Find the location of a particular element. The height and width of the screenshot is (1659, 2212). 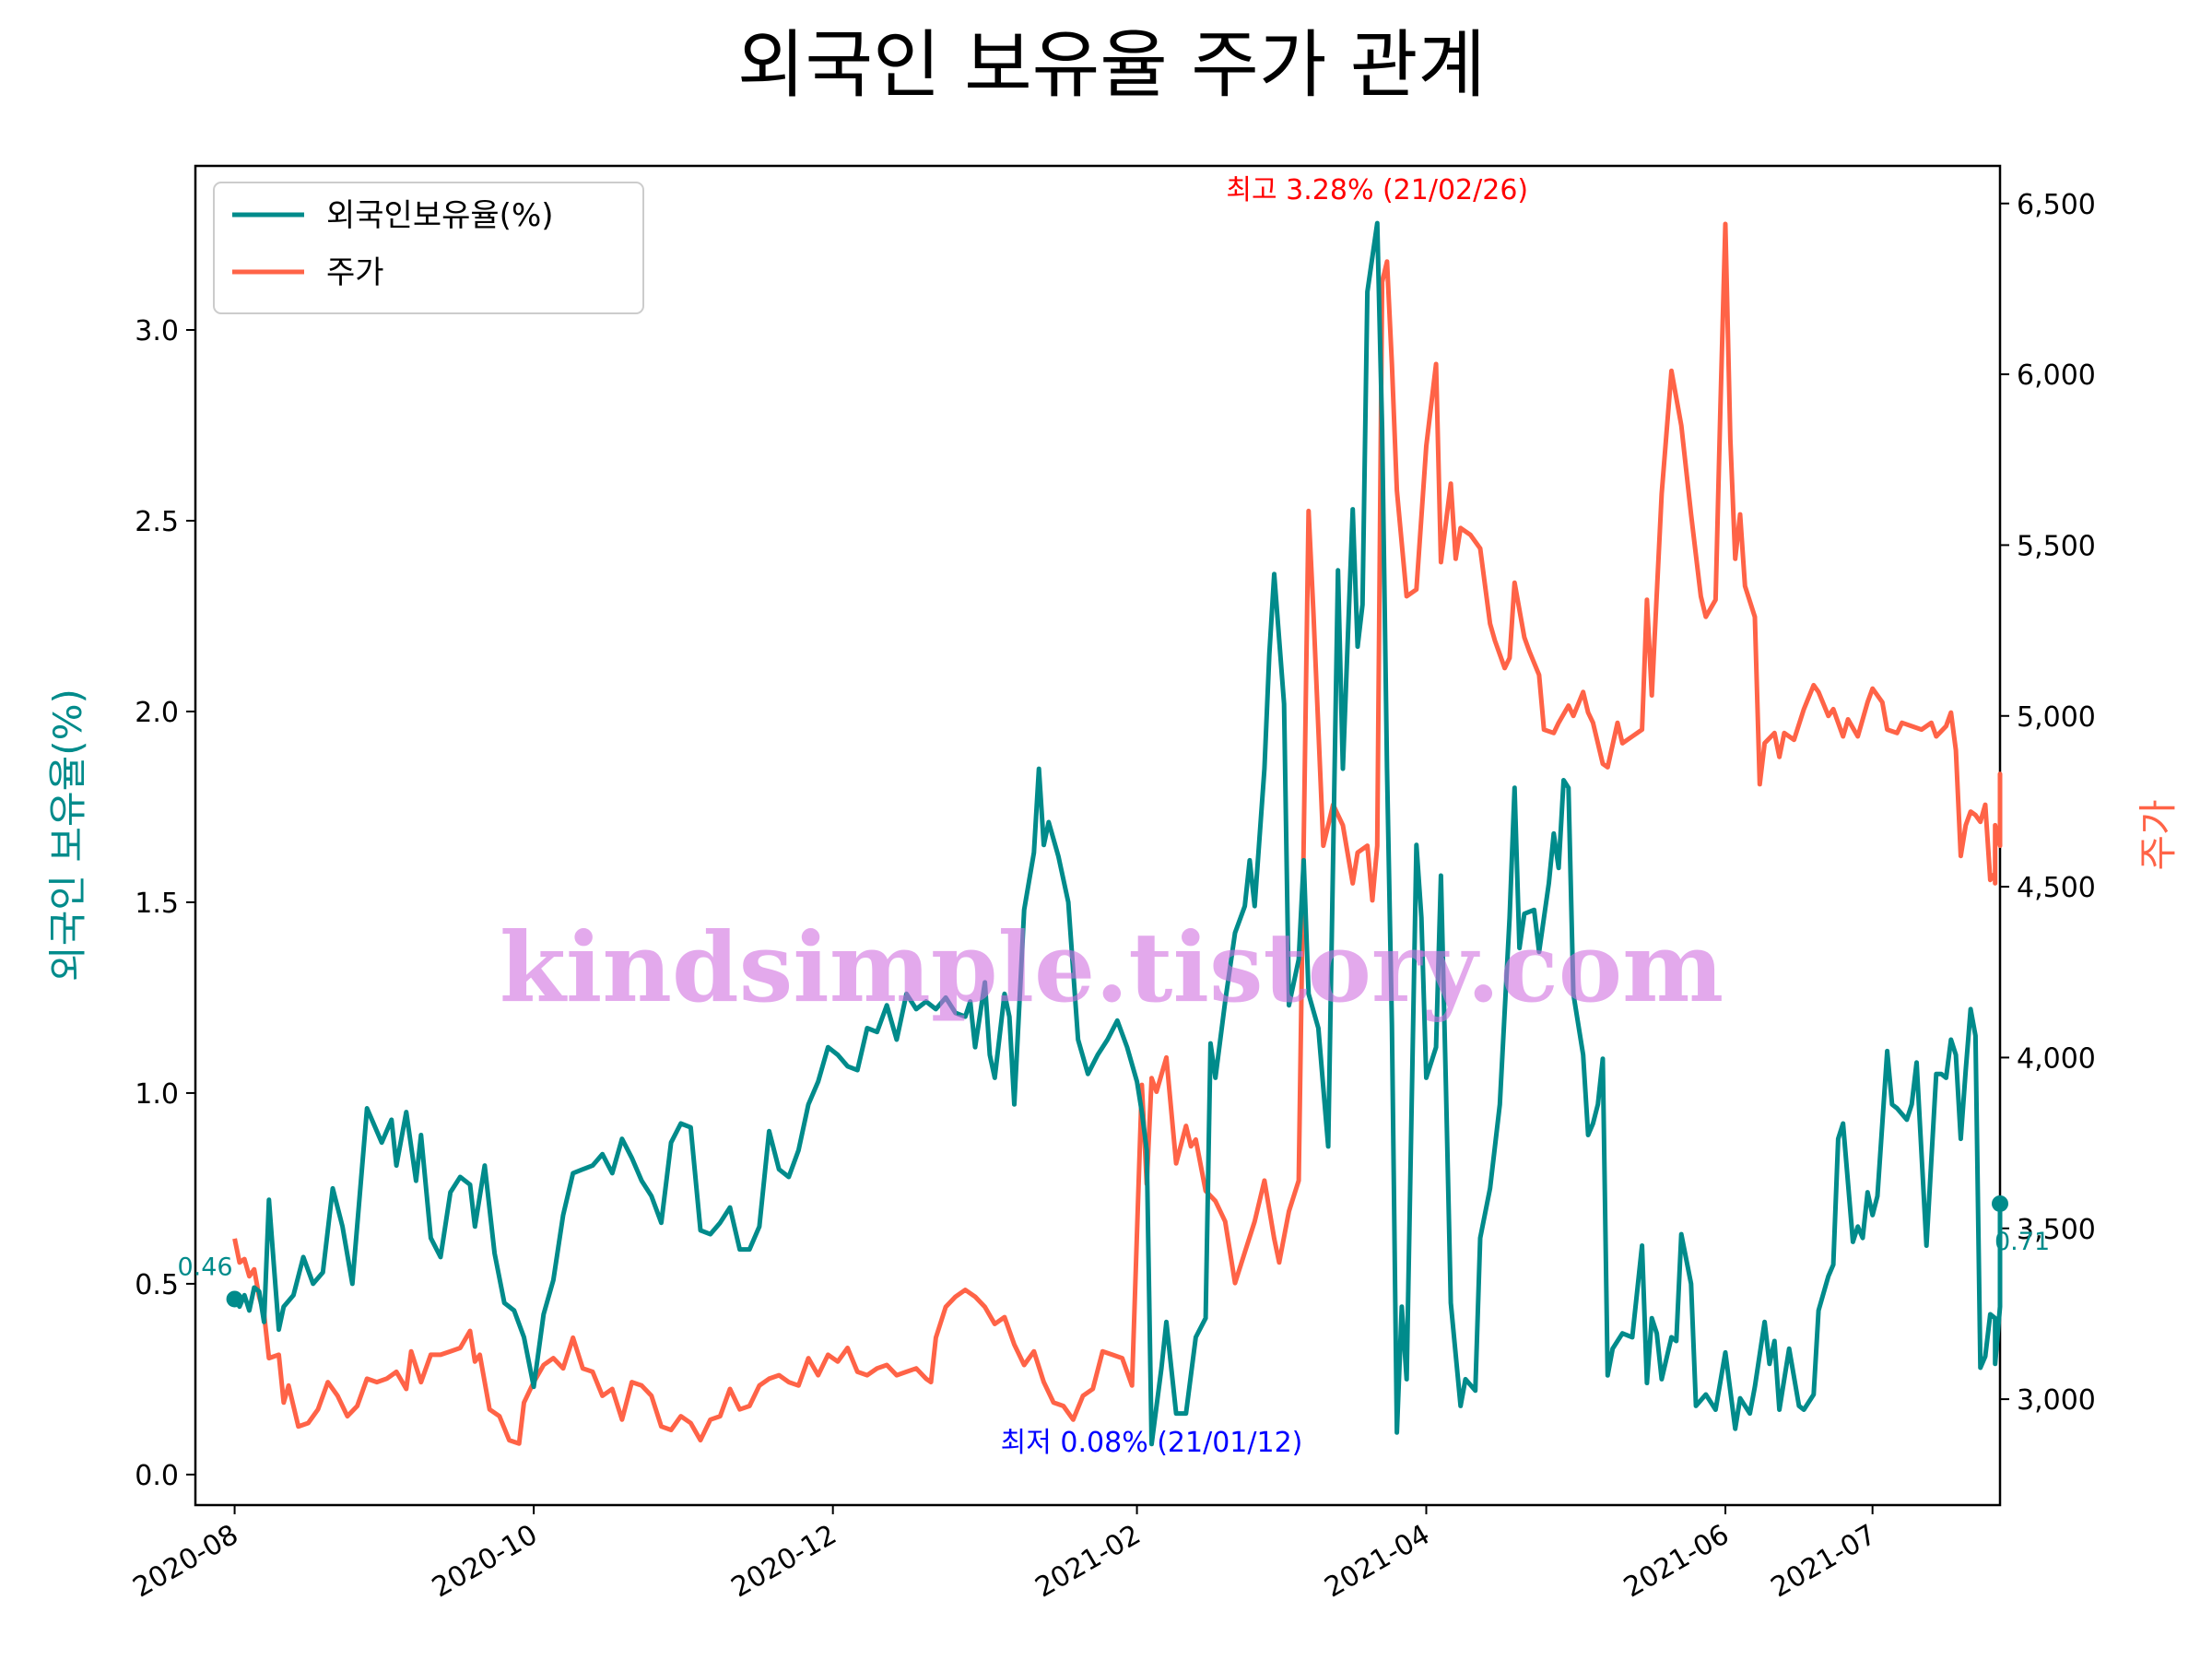

legend-box is located at coordinates (428, 248).